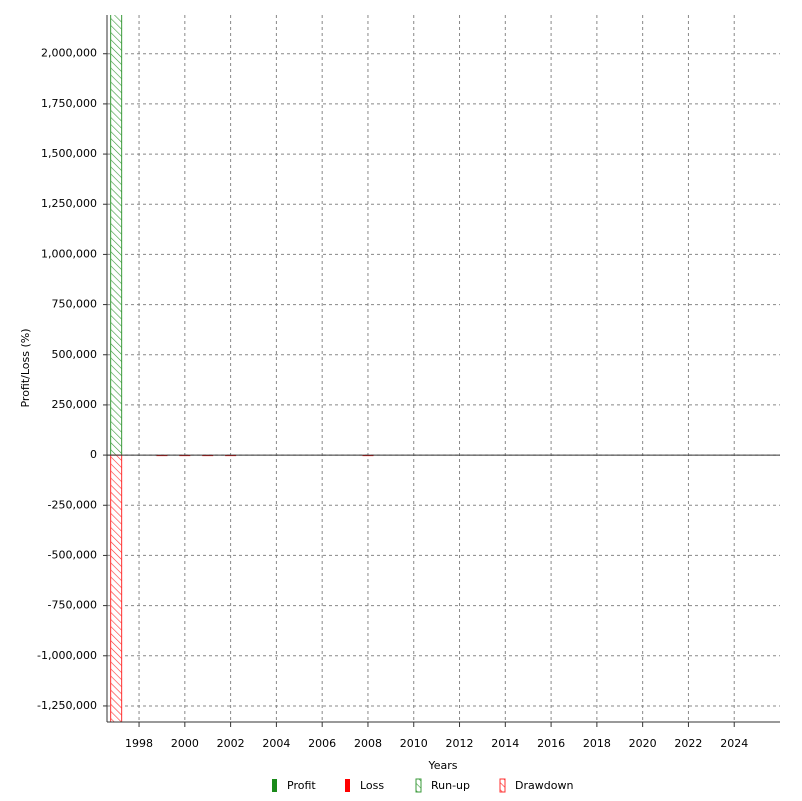  Describe the element at coordinates (414, 743) in the screenshot. I see `x-tick-label: 2010` at that location.